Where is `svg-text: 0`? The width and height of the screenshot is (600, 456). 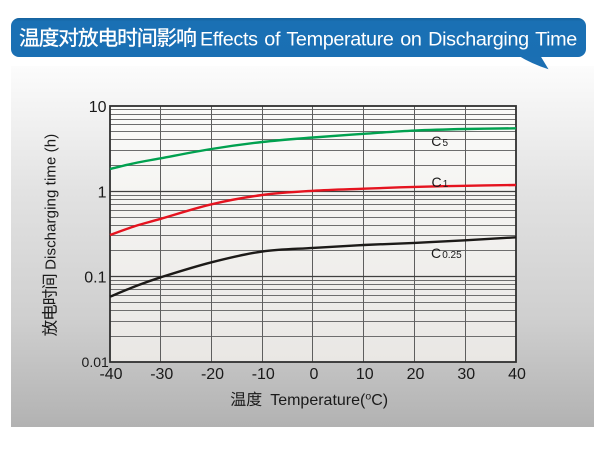 svg-text: 0 is located at coordinates (314, 374).